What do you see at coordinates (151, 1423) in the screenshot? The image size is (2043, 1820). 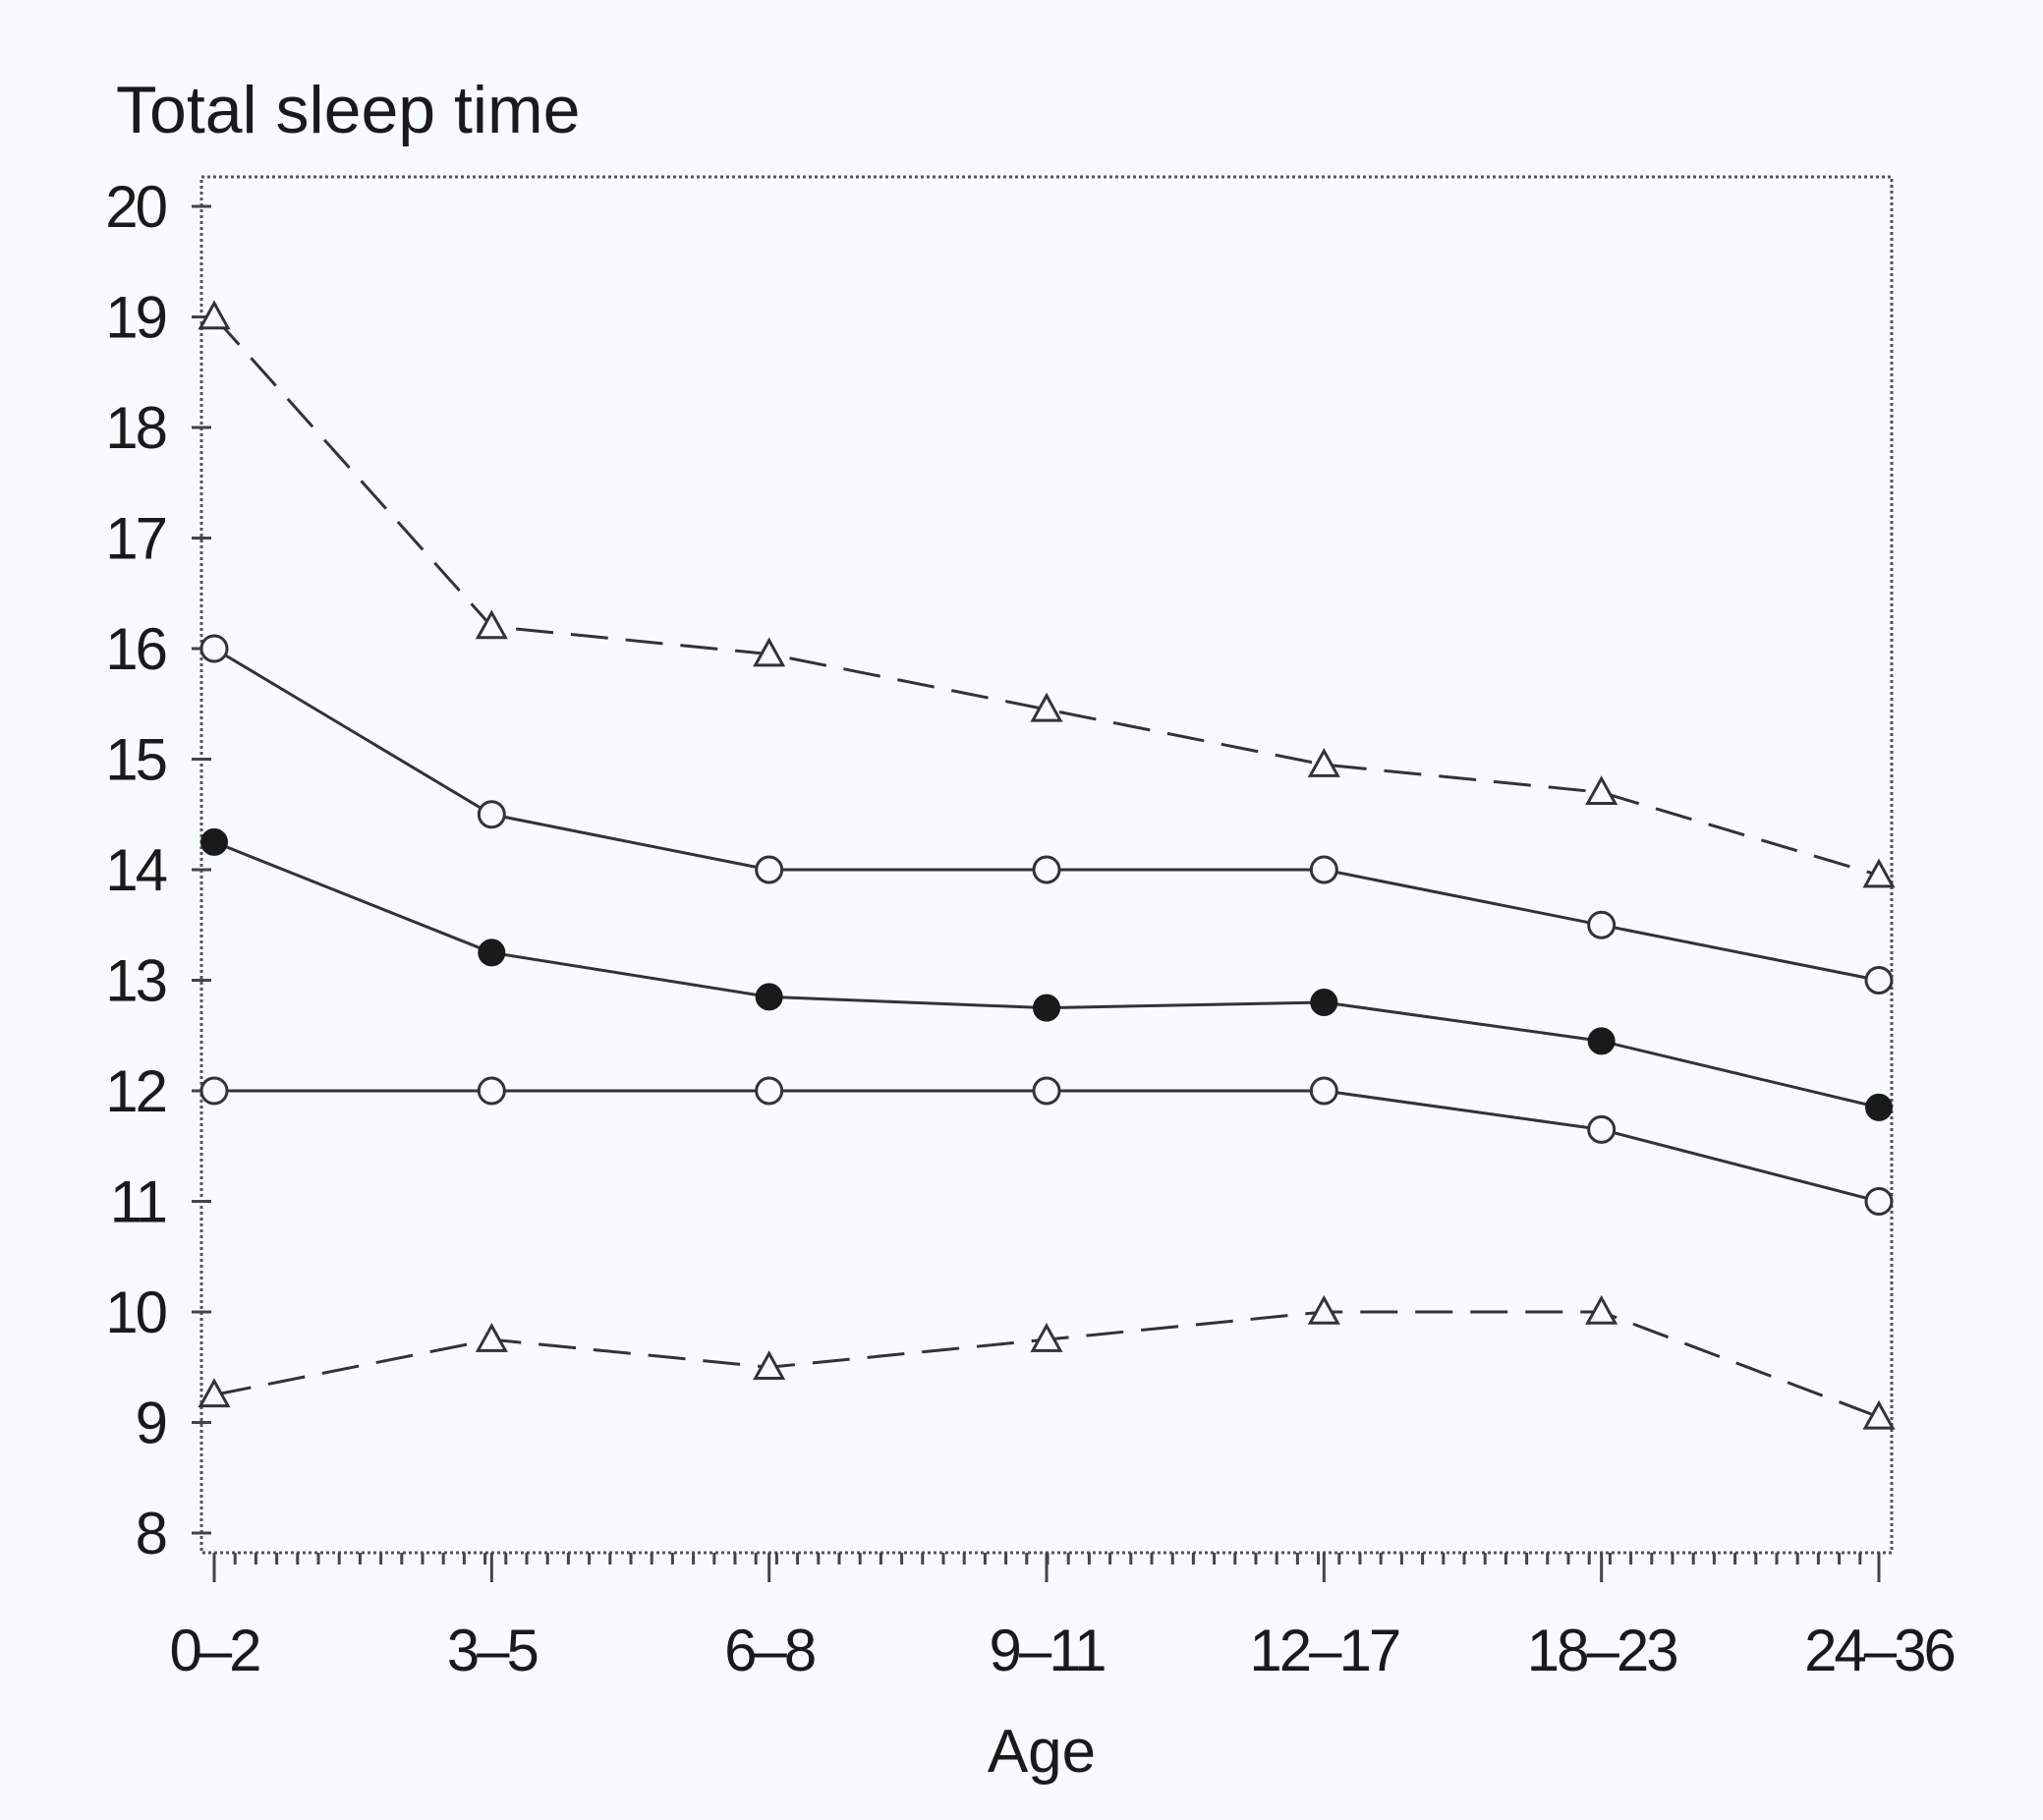 I see `y-tick-label: 9` at bounding box center [151, 1423].